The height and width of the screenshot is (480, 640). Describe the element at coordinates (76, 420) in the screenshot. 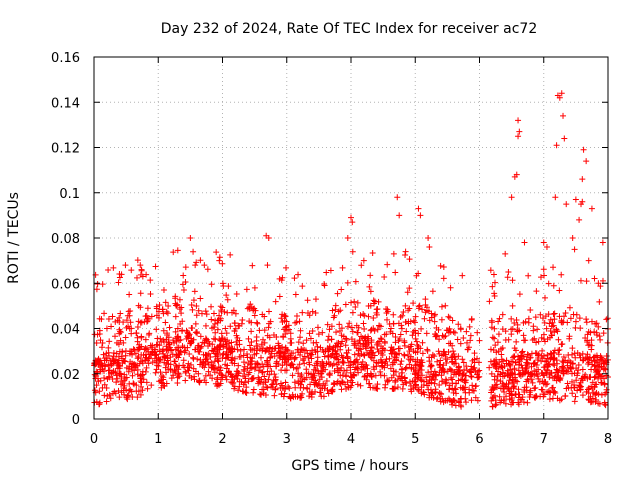

I see `y-tick-label: 0` at that location.